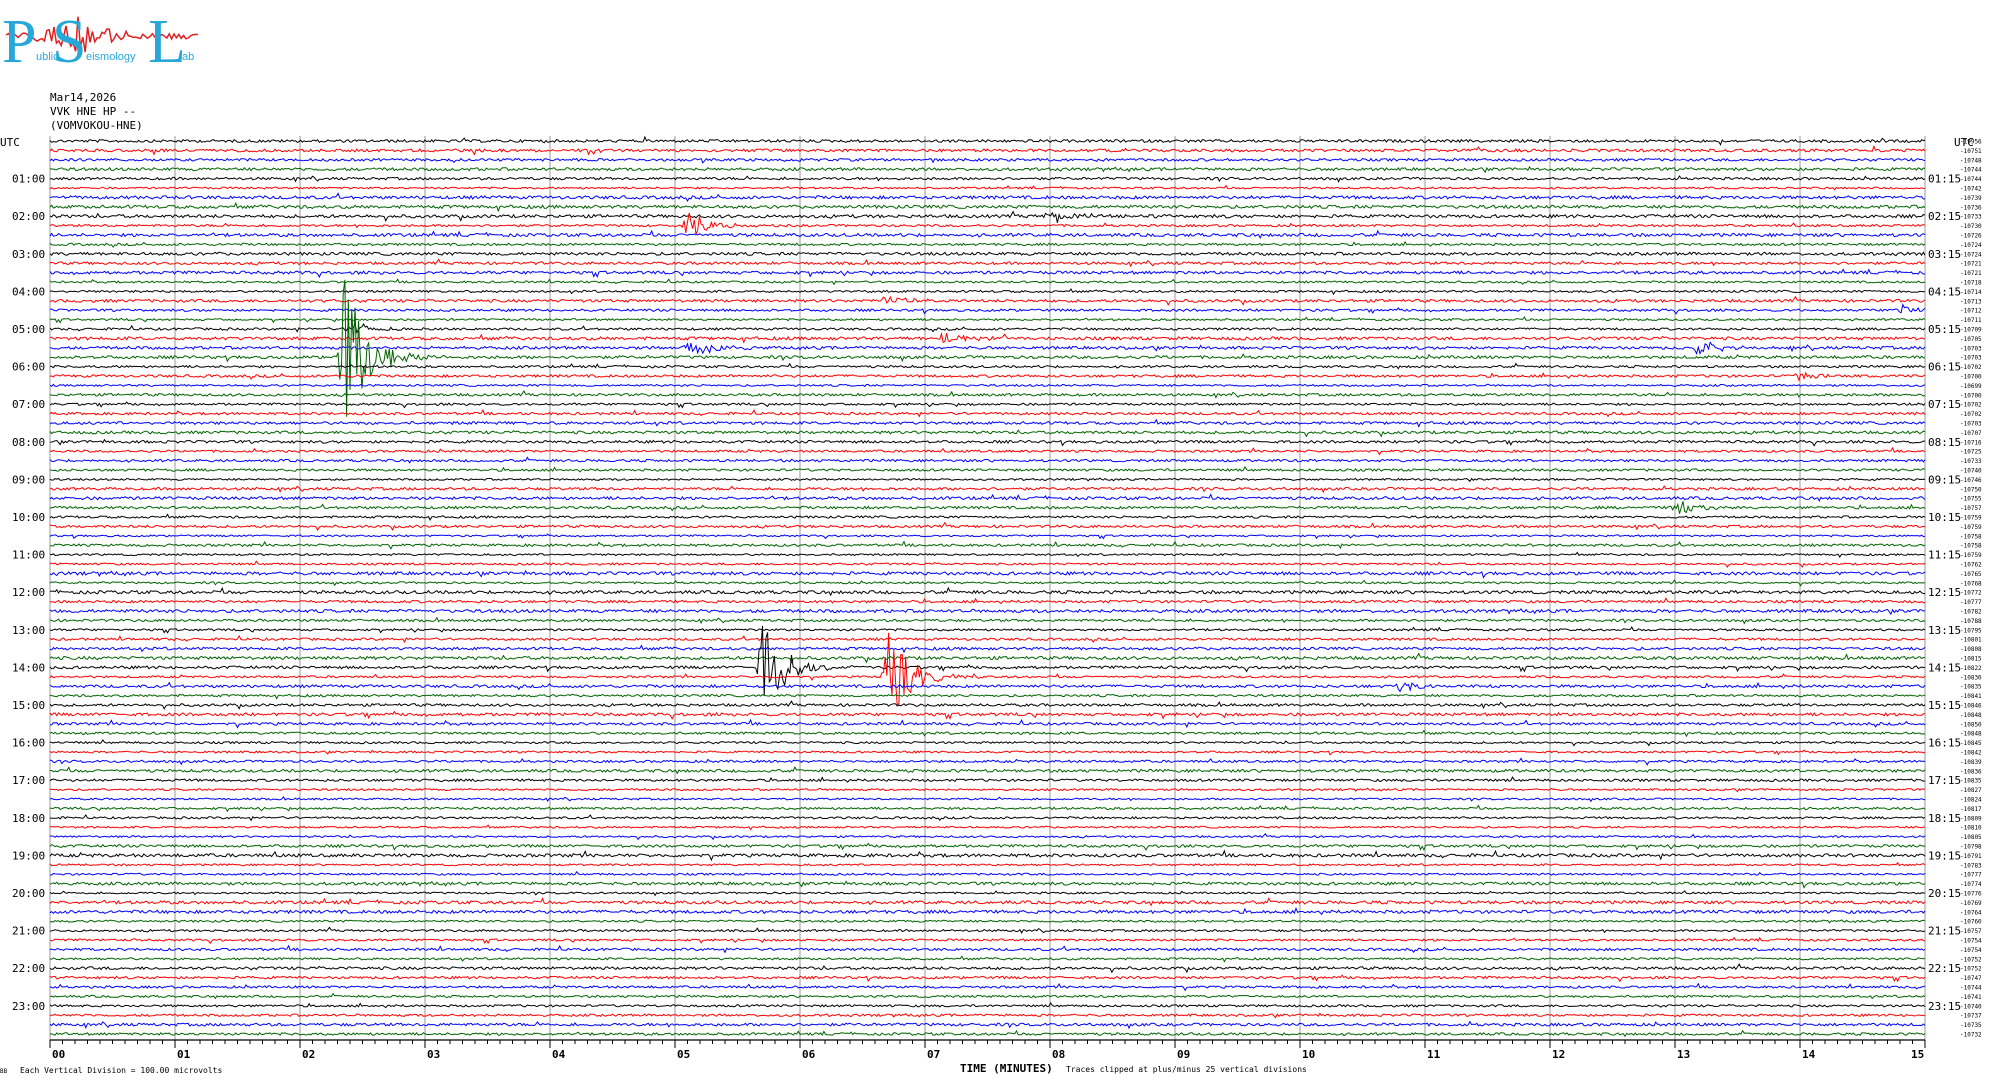 This screenshot has width=2010, height=1080. I want to click on logo-letter-l: L, so click(167, 42).